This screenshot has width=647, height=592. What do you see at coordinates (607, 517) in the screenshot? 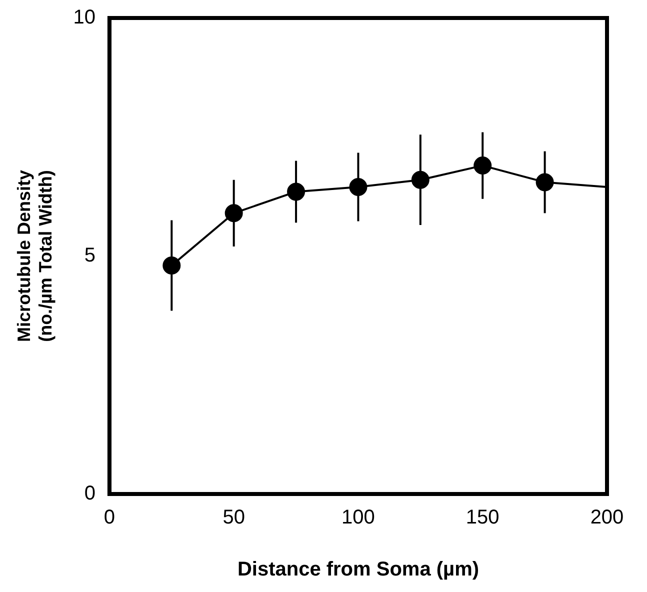
I see `x-tick-label: 200` at bounding box center [607, 517].